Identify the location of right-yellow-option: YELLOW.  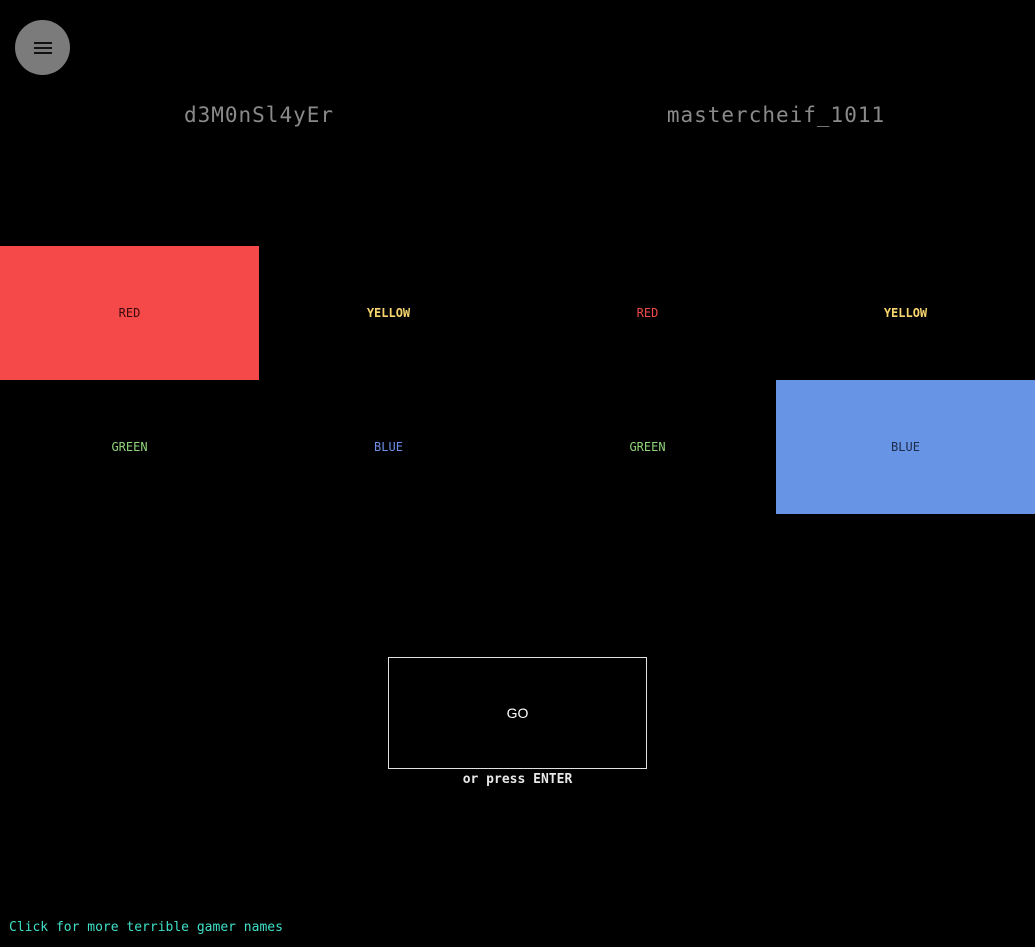
(905, 313).